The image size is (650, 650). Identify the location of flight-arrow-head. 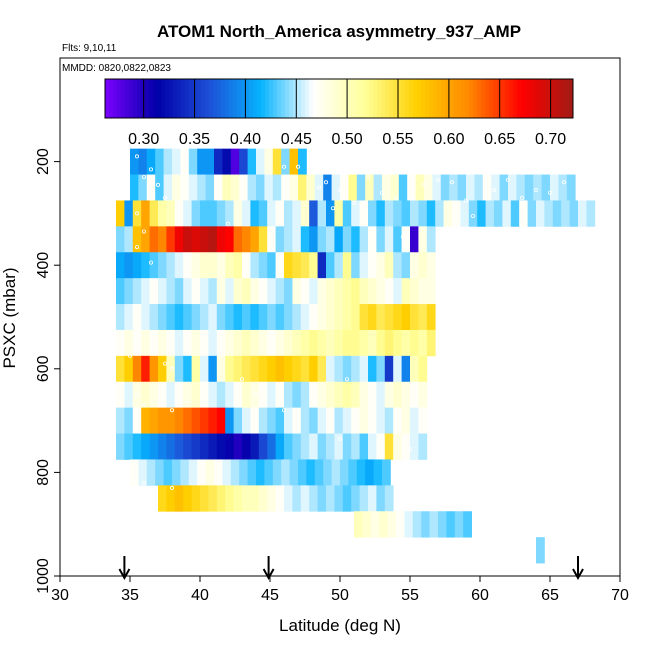
(578, 574).